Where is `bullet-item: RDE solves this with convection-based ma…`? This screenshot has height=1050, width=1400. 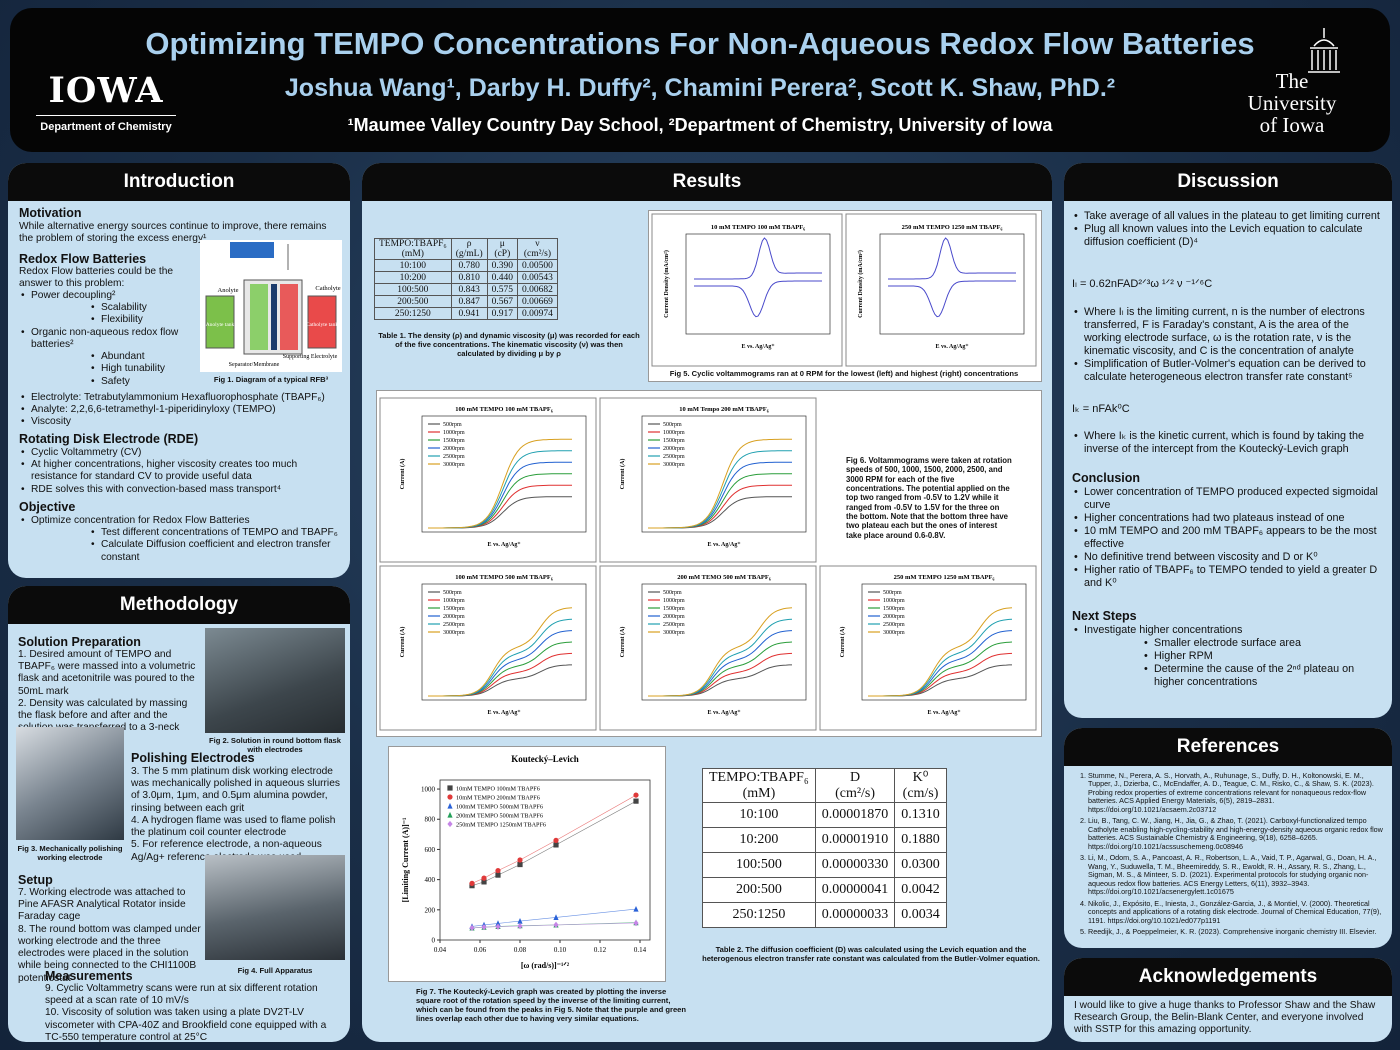 bullet-item: RDE solves this with convection-based ma… is located at coordinates (180, 490).